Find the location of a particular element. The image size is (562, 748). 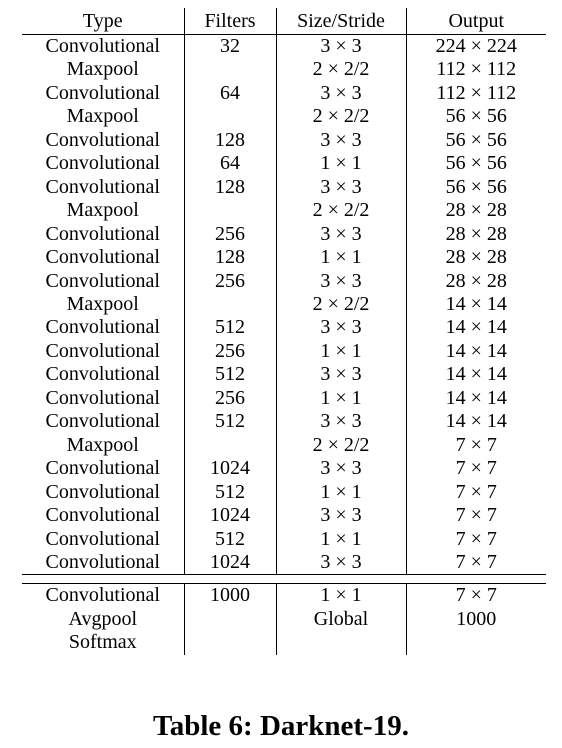

table-row: Maxpool 2 × 2/2 112 × 112 is located at coordinates (284, 70).